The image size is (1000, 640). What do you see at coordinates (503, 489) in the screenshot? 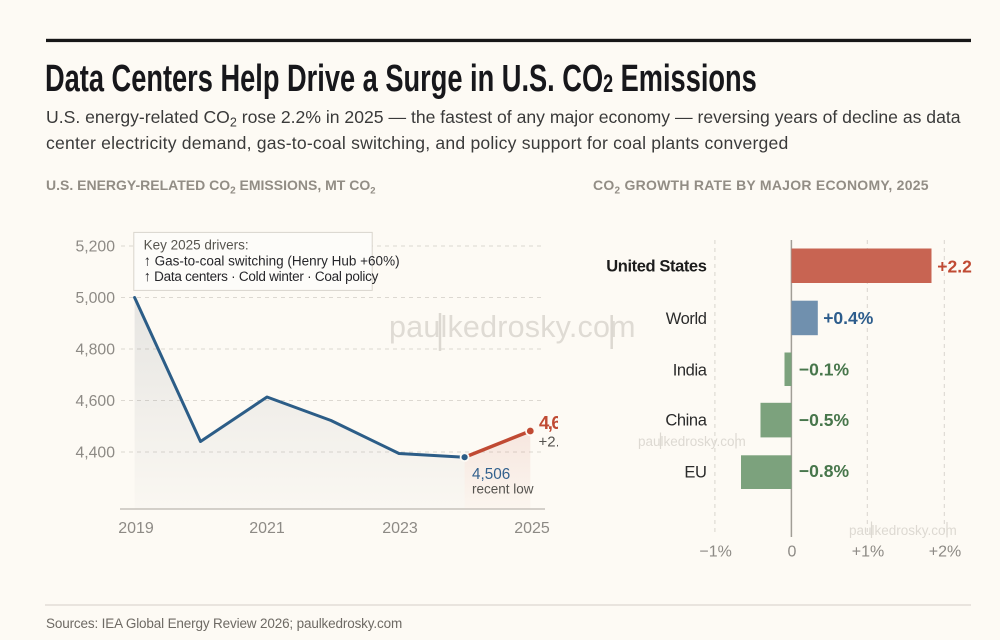
I see `svg-text: recent low` at bounding box center [503, 489].